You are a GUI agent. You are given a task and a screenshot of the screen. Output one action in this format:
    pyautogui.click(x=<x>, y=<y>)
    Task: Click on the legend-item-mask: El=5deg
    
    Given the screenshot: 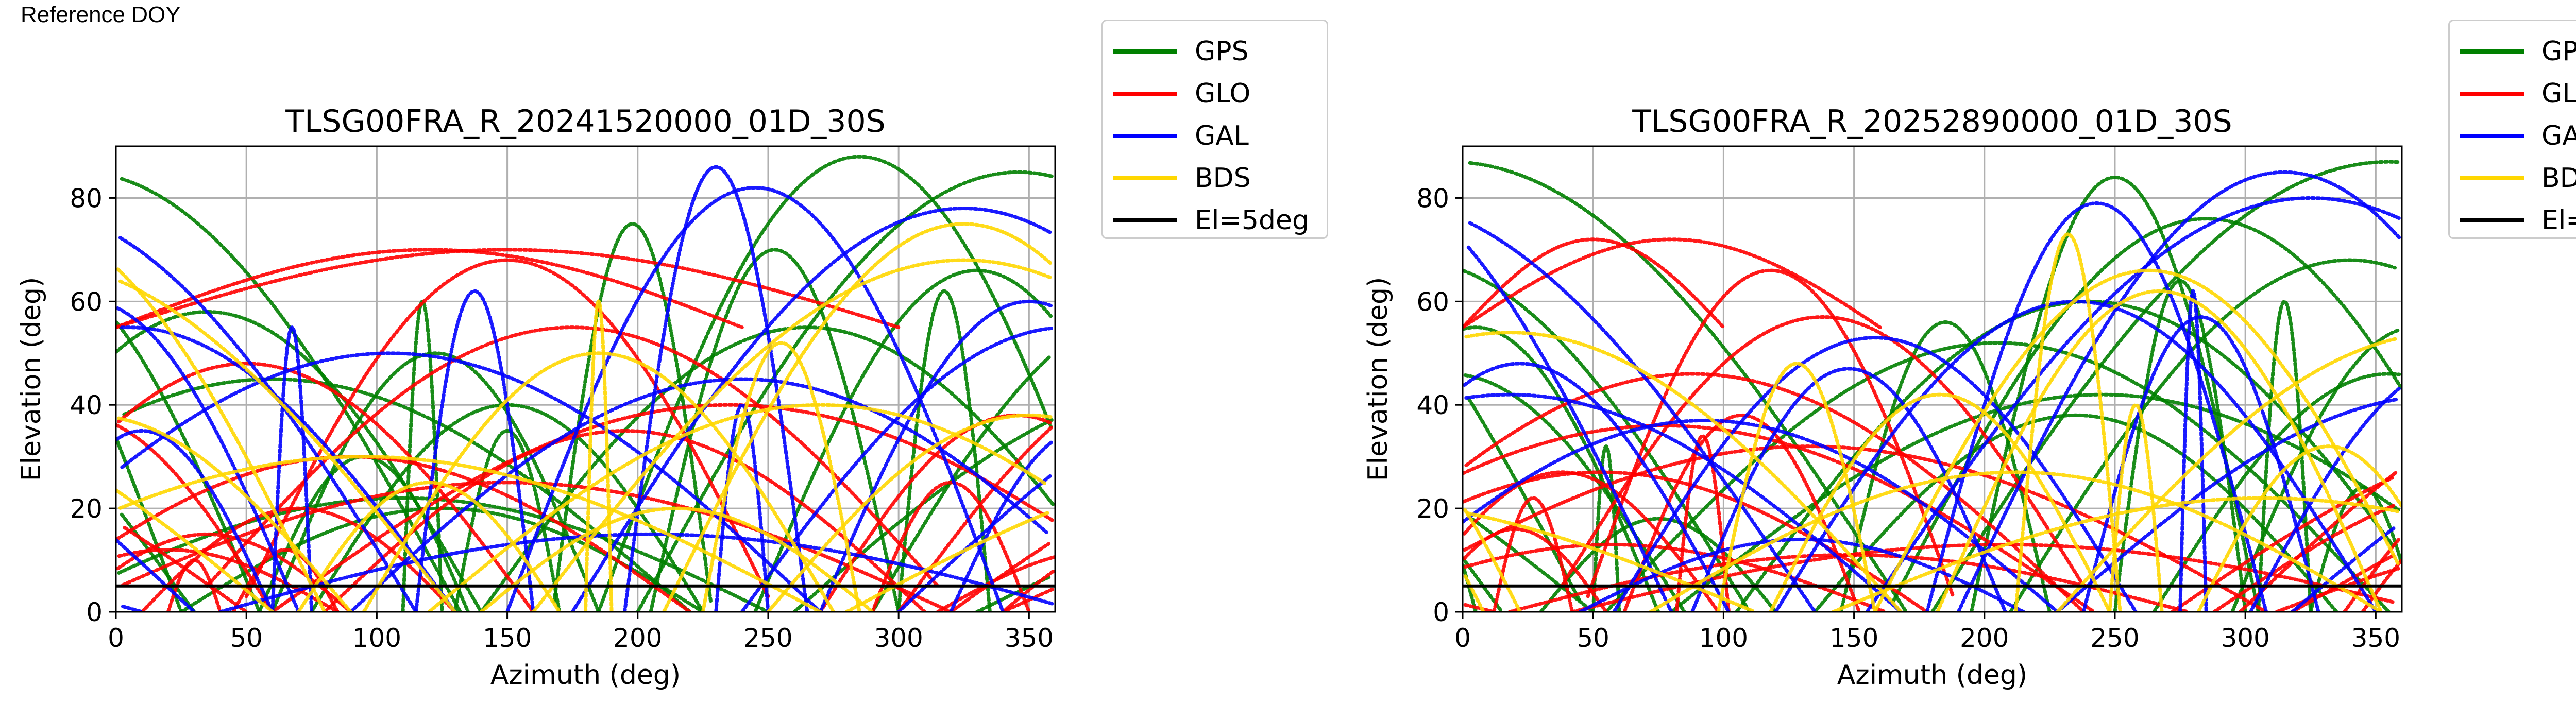 What is the action you would take?
    pyautogui.click(x=1215, y=220)
    